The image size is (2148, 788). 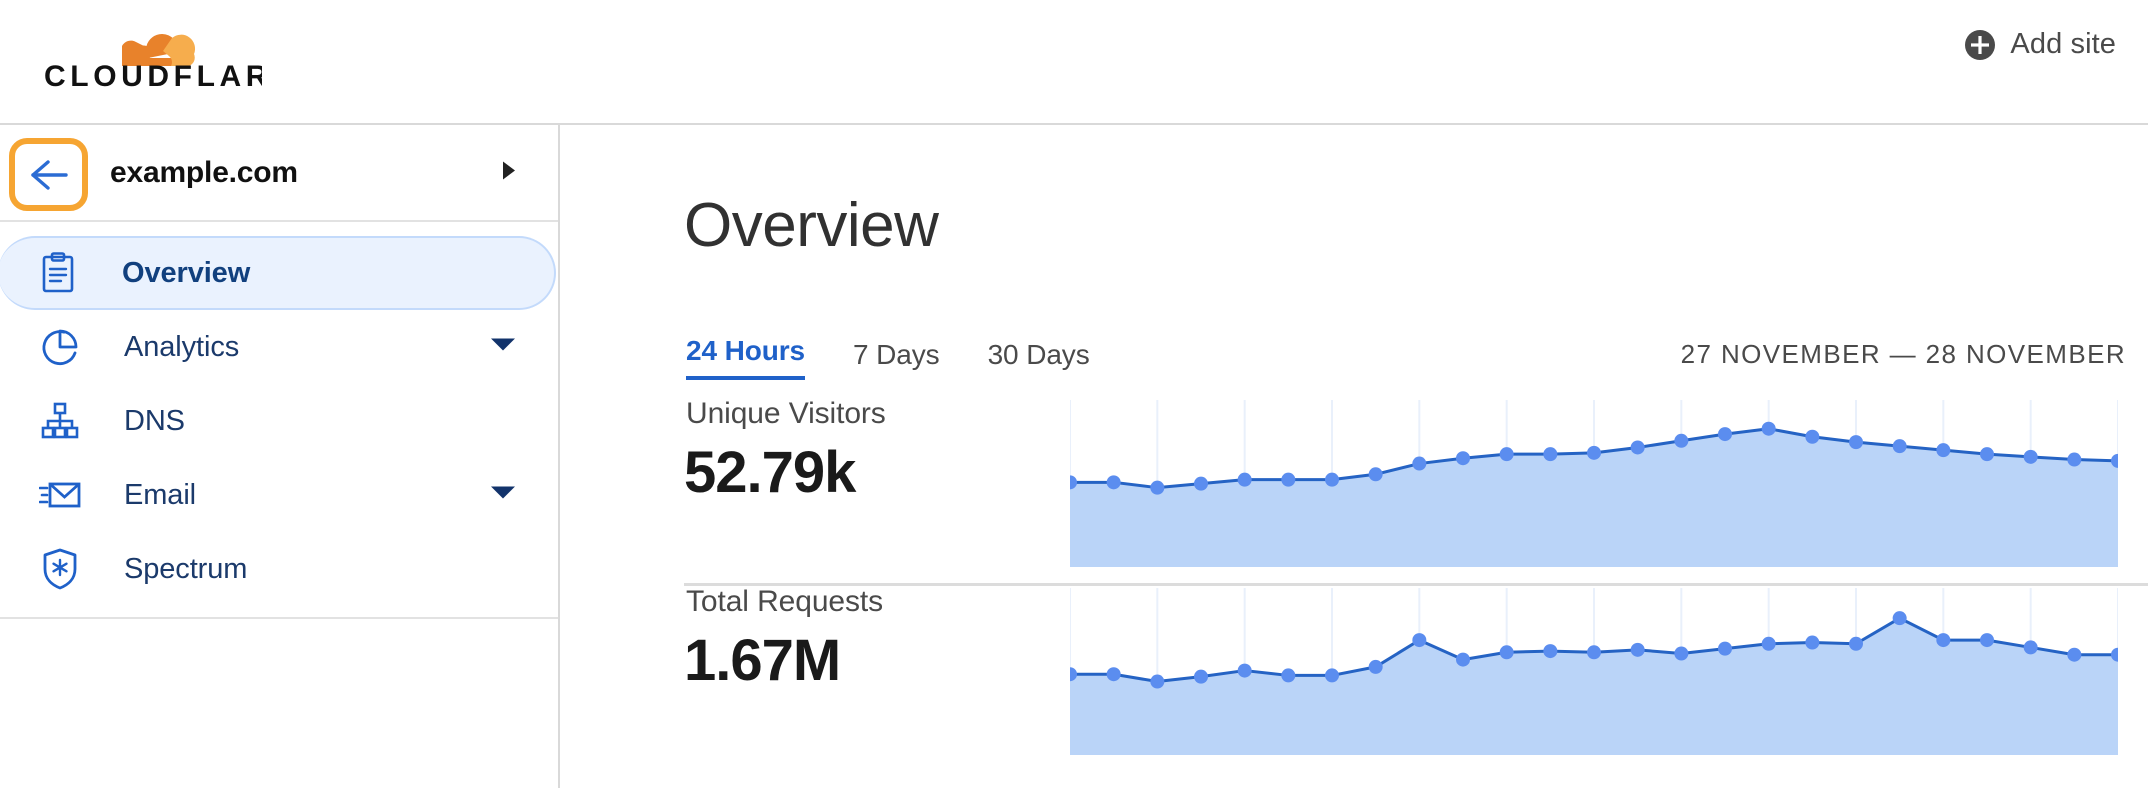 What do you see at coordinates (60, 569) in the screenshot?
I see `shield-asterisk-icon` at bounding box center [60, 569].